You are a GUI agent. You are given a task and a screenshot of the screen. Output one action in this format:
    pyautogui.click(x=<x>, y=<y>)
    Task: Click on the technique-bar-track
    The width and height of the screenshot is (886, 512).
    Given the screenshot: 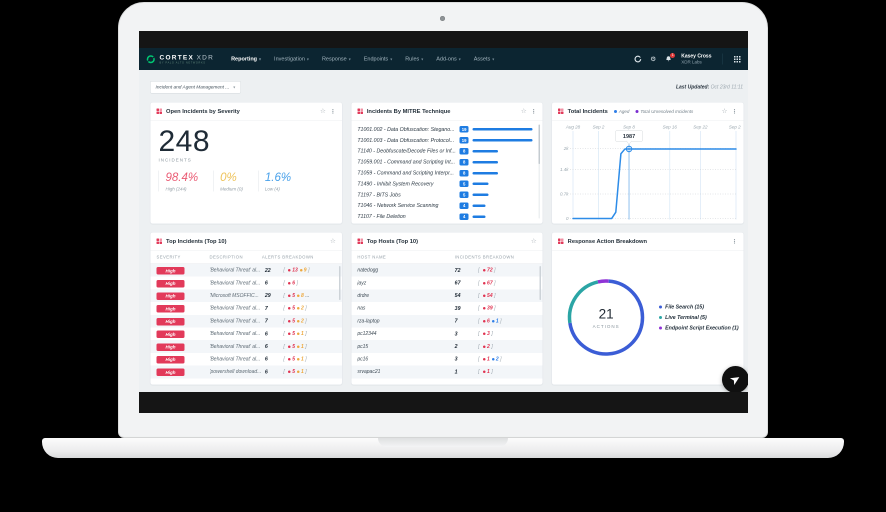 What is the action you would take?
    pyautogui.click(x=504, y=195)
    